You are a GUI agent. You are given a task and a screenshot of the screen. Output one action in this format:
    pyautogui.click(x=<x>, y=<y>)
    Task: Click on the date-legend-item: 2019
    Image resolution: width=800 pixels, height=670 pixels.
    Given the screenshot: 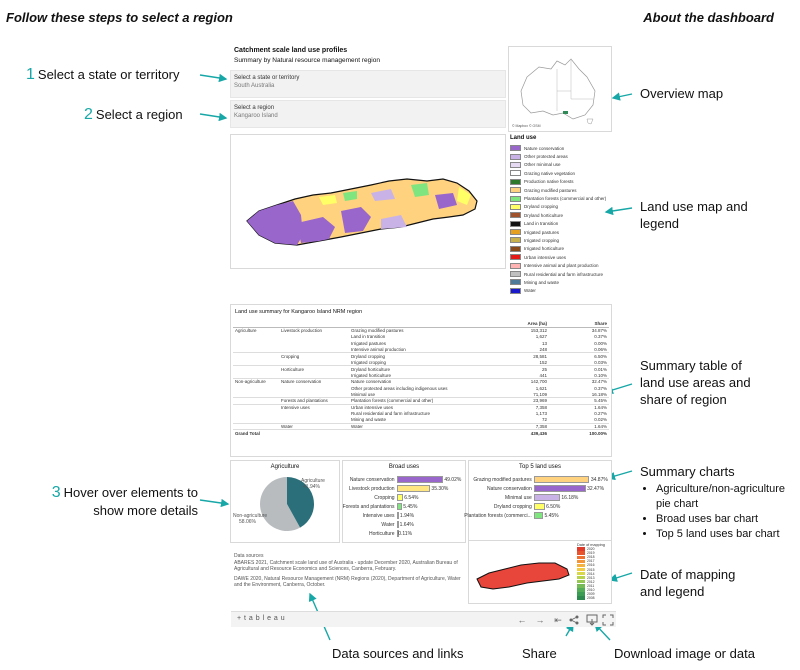 What is the action you would take?
    pyautogui.click(x=594, y=553)
    